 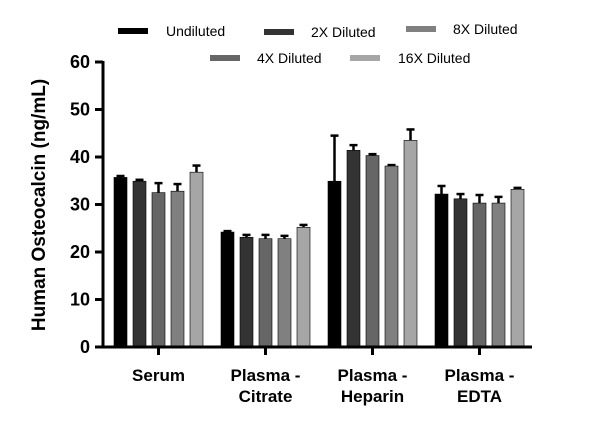 What do you see at coordinates (266, 396) in the screenshot?
I see `x-tick-label: Citrate` at bounding box center [266, 396].